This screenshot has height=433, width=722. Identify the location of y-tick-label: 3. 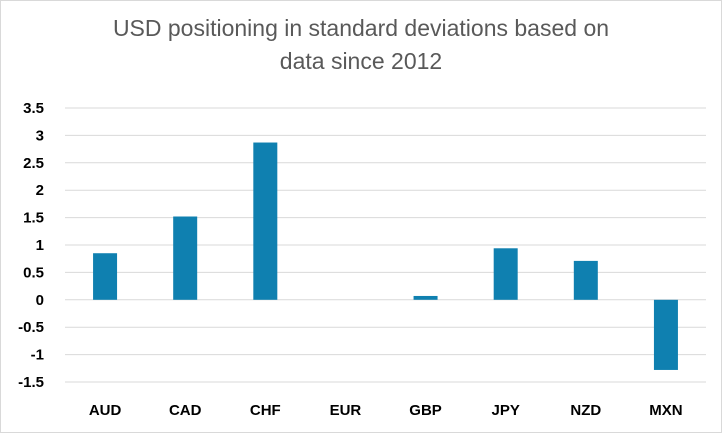
(40, 135).